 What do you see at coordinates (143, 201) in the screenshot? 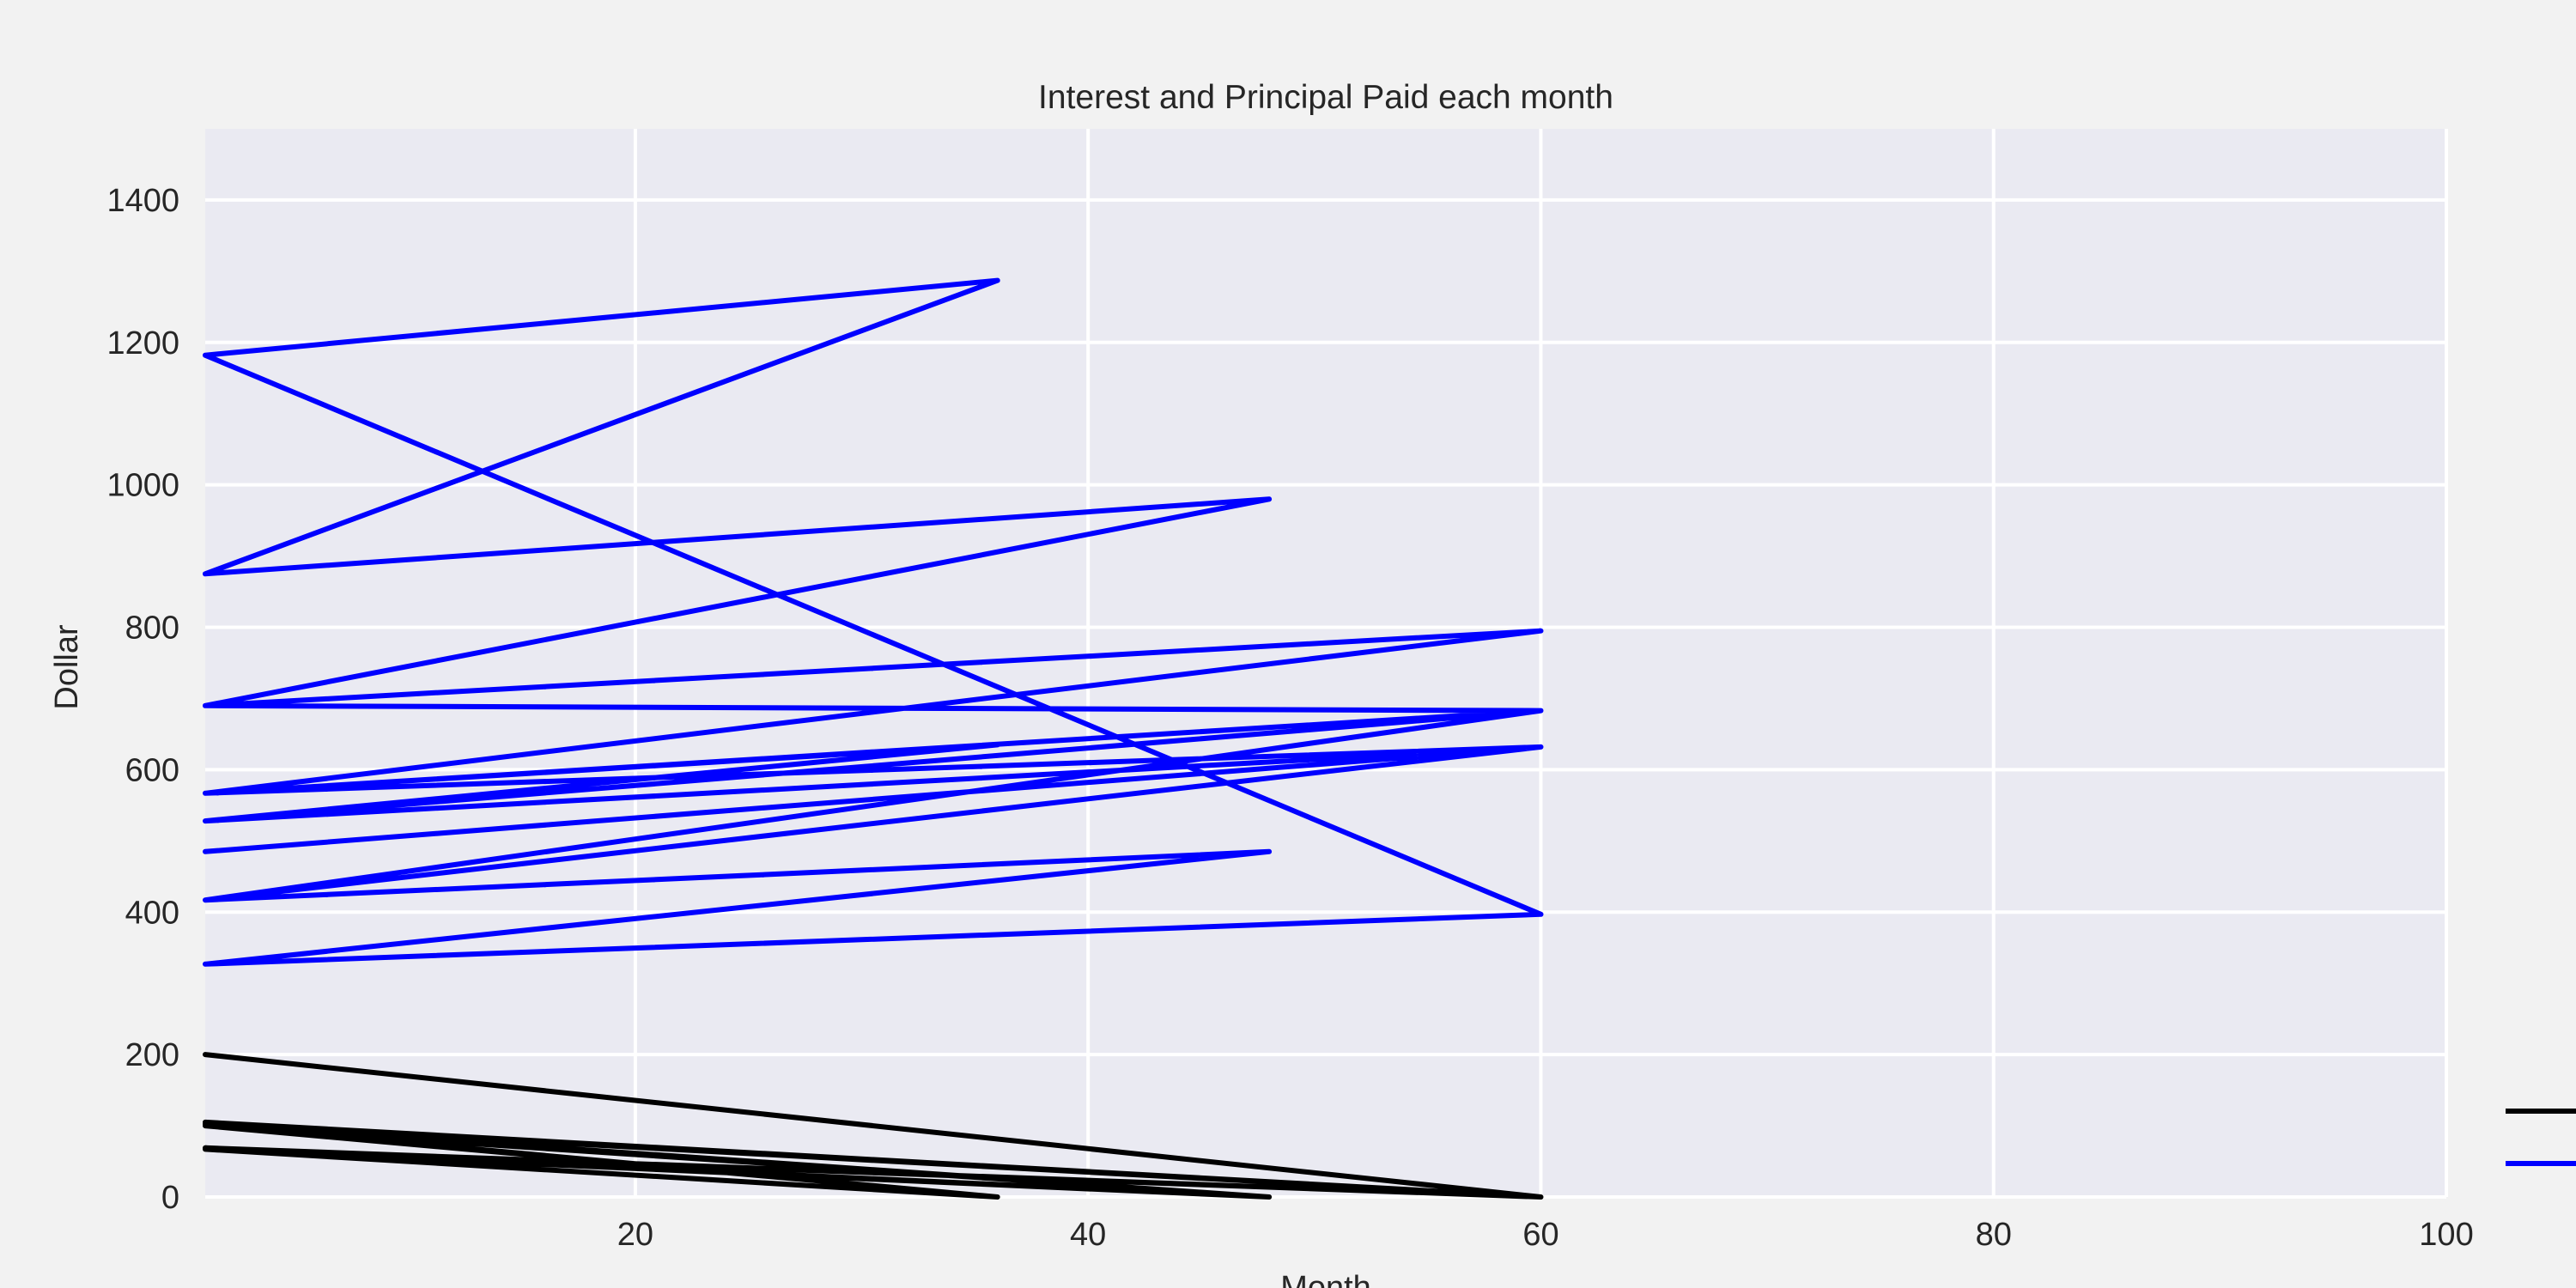
I see `y-tick-label: 1400` at bounding box center [143, 201].